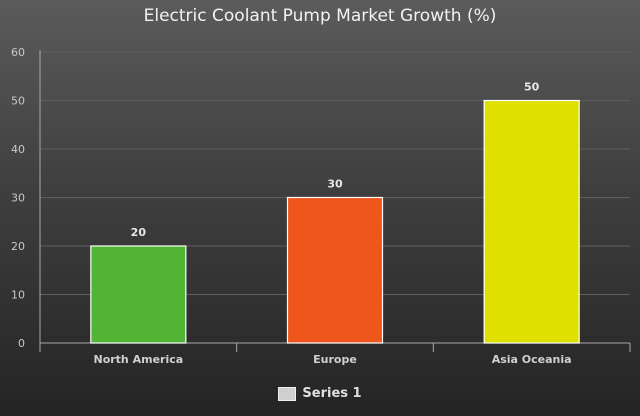  I want to click on legend-swatch, so click(287, 393).